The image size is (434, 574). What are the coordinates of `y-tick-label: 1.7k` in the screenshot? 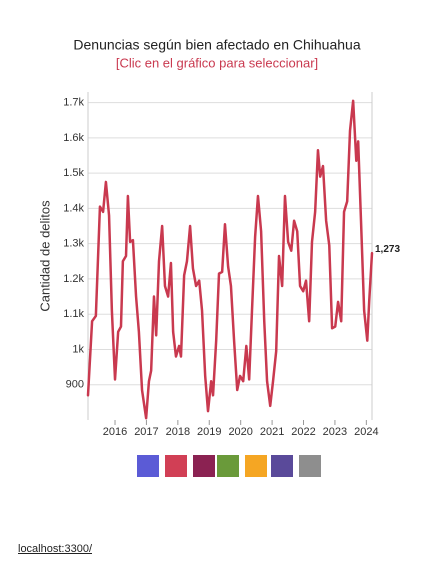 It's located at (73, 102).